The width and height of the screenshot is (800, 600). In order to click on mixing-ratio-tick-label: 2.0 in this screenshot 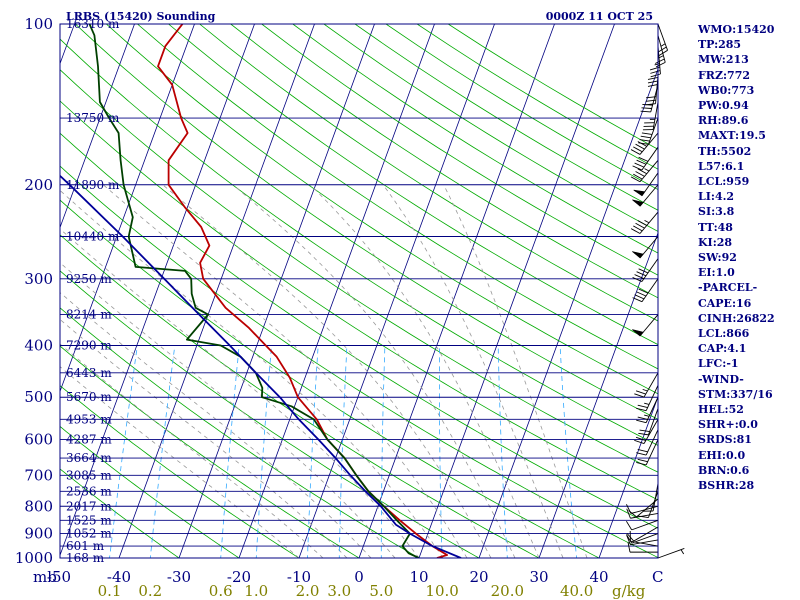, I will do `click(308, 591)`.